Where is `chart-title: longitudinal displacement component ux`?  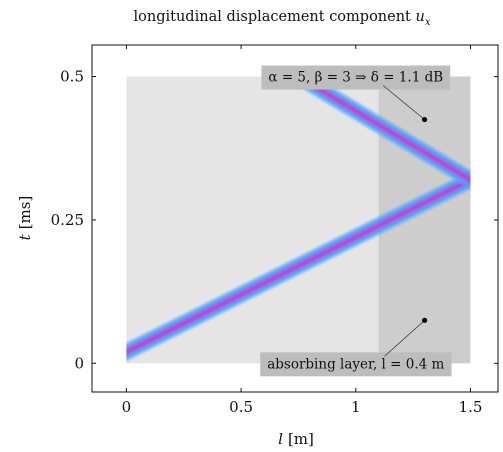 chart-title: longitudinal displacement component ux is located at coordinates (282, 18).